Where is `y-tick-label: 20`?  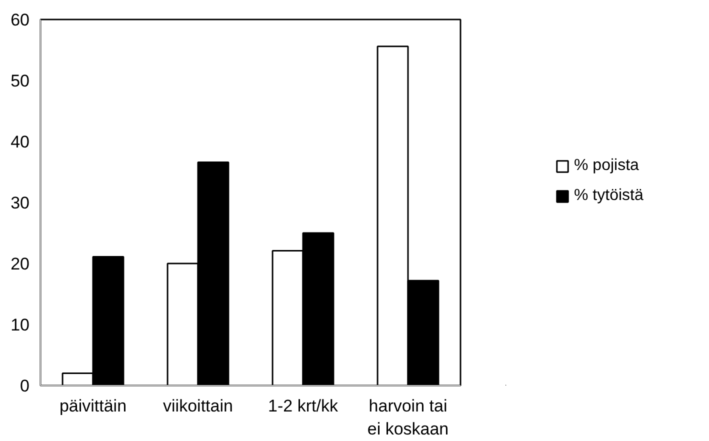 y-tick-label: 20 is located at coordinates (20, 264).